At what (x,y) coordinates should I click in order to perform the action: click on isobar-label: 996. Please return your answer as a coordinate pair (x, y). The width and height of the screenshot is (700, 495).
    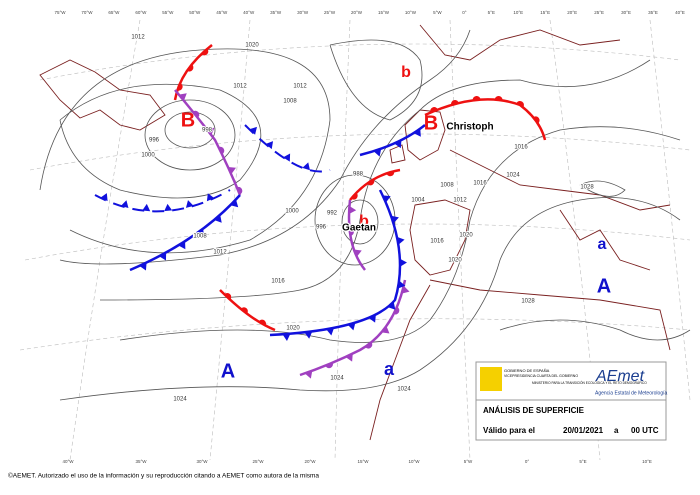
    Looking at the image, I should click on (321, 228).